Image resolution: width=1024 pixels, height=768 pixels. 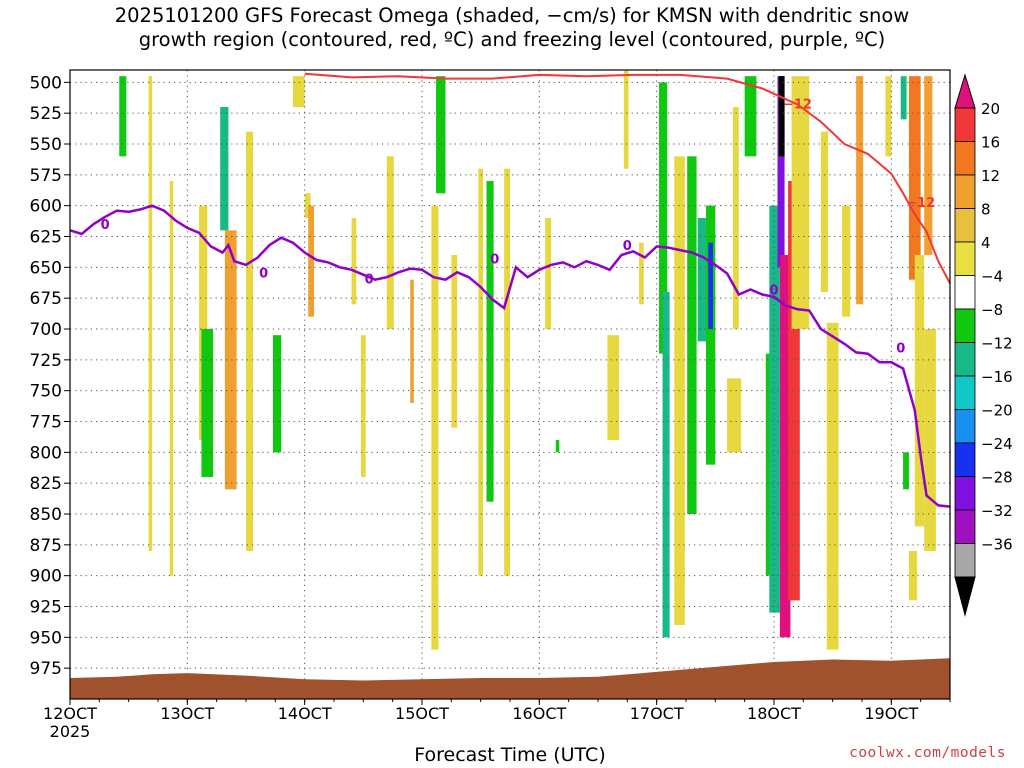 What do you see at coordinates (992, 310) in the screenshot?
I see `colorbar-label-6: −8` at bounding box center [992, 310].